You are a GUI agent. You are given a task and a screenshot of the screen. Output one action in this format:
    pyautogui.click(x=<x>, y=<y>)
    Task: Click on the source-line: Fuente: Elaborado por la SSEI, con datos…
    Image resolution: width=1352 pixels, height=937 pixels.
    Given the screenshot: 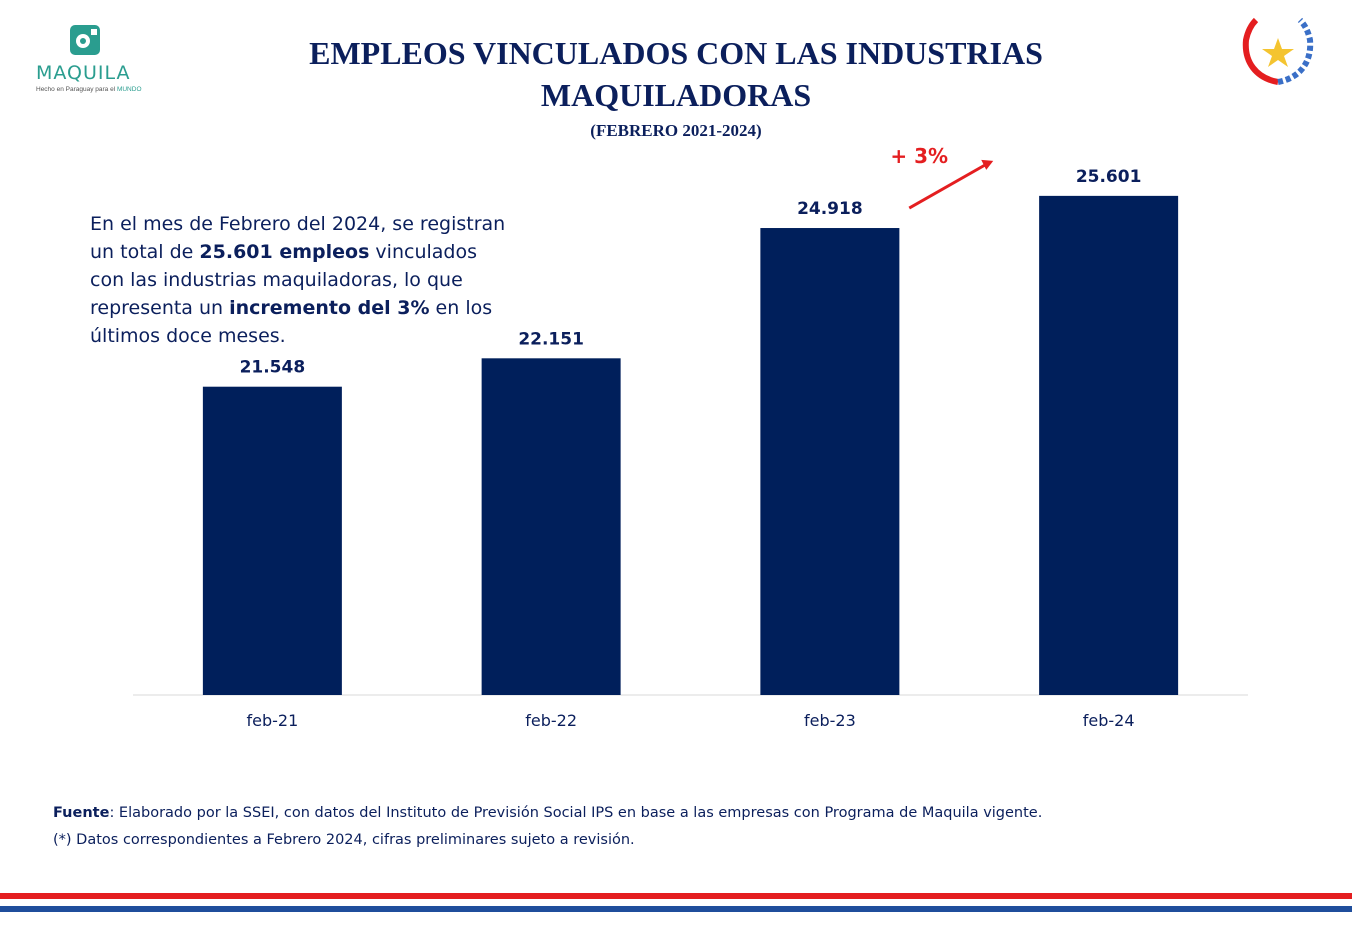 What is the action you would take?
    pyautogui.click(x=548, y=813)
    